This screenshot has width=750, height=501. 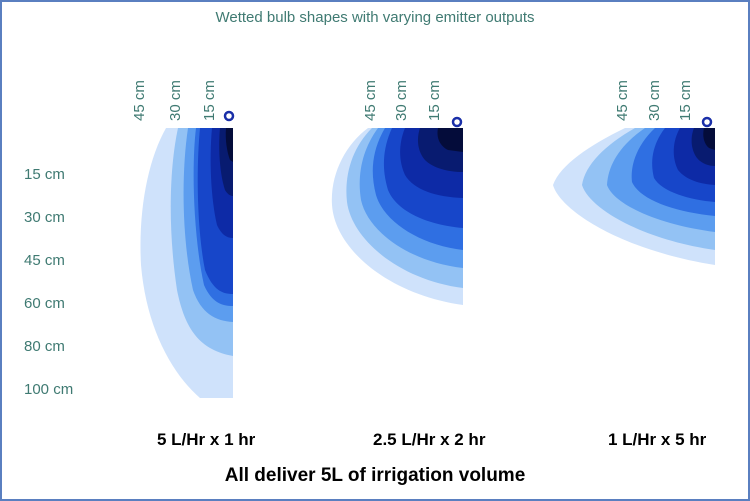 I want to click on depth-label-80: 80 cm, so click(x=44, y=346).